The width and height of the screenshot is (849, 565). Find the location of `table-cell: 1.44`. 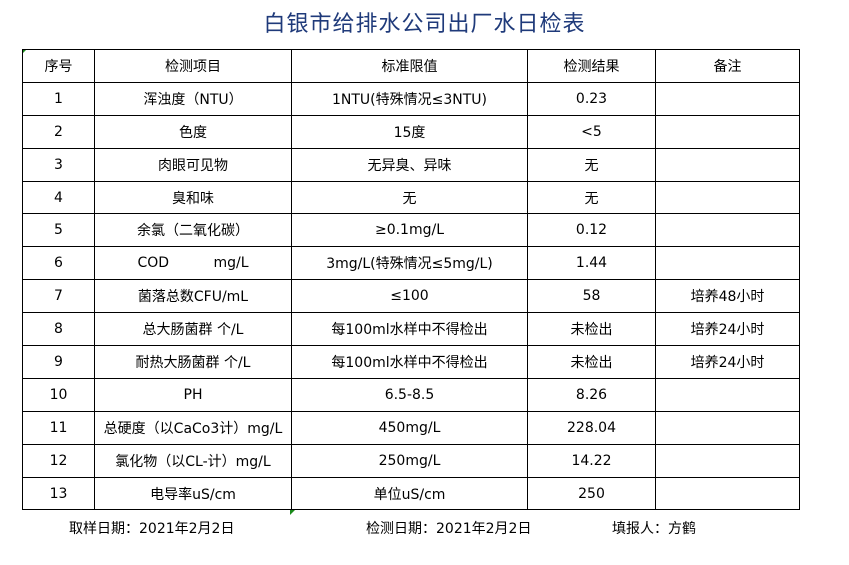

table-cell: 1.44 is located at coordinates (591, 263).